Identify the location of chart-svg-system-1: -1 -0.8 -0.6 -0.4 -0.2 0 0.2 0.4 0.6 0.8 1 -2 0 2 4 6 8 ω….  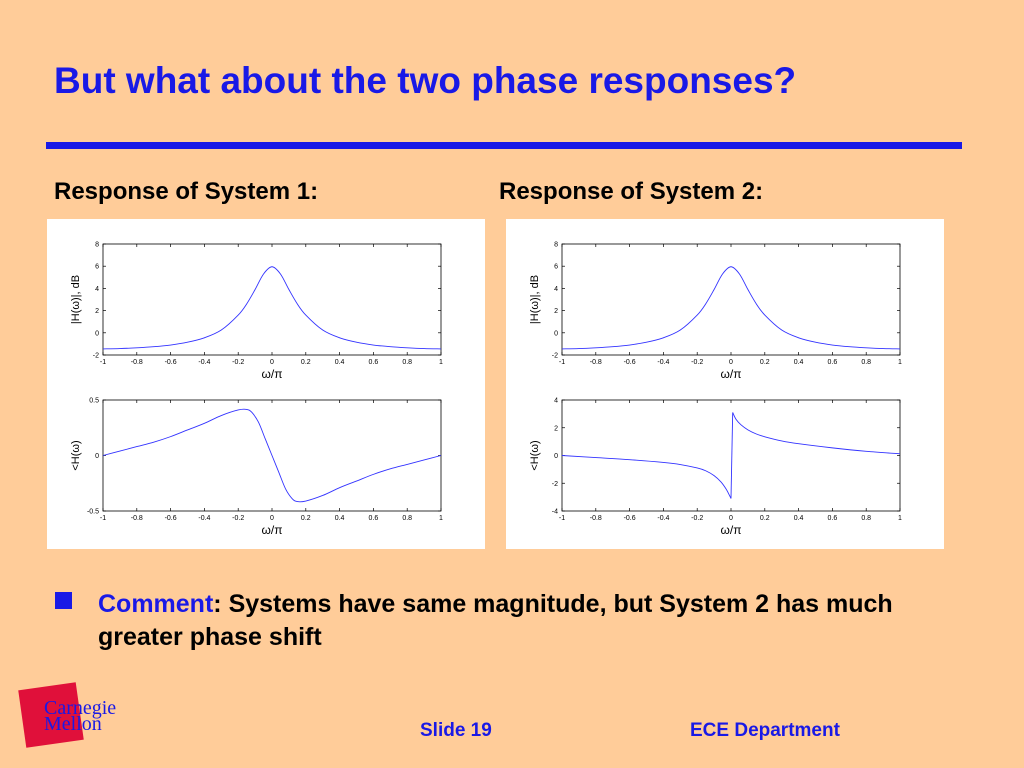
(256, 390).